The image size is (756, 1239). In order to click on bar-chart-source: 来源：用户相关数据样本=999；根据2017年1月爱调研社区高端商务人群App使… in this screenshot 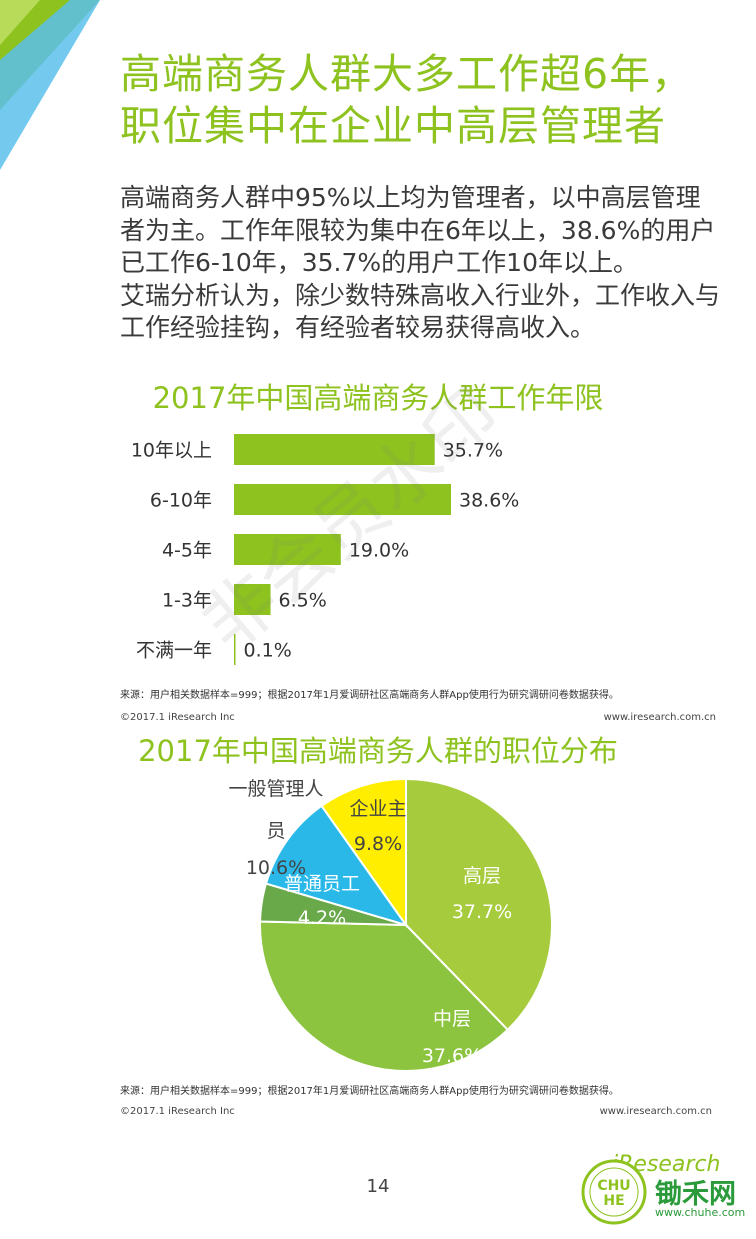, I will do `click(369, 695)`.